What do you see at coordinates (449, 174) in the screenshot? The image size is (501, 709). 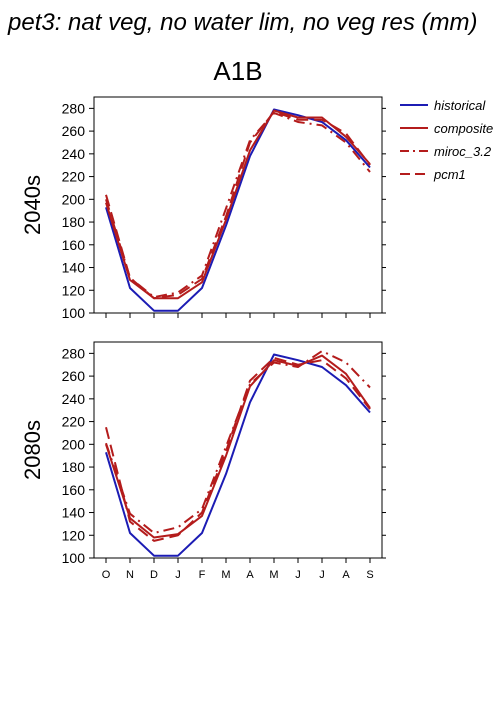 I see `legend-label: pcm1` at bounding box center [449, 174].